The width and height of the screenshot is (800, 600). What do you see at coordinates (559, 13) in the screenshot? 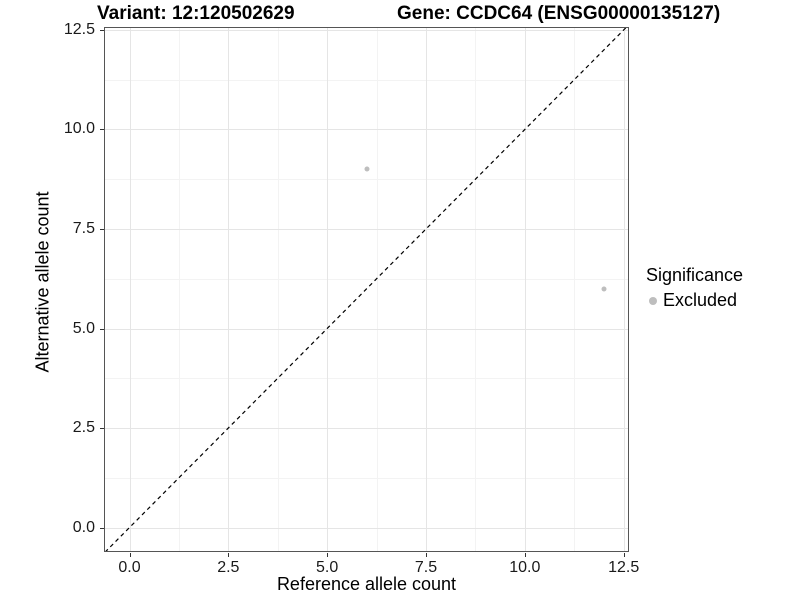
I see `plot-title-gene: Gene: CCDC64 (ENSG00000135127)` at bounding box center [559, 13].